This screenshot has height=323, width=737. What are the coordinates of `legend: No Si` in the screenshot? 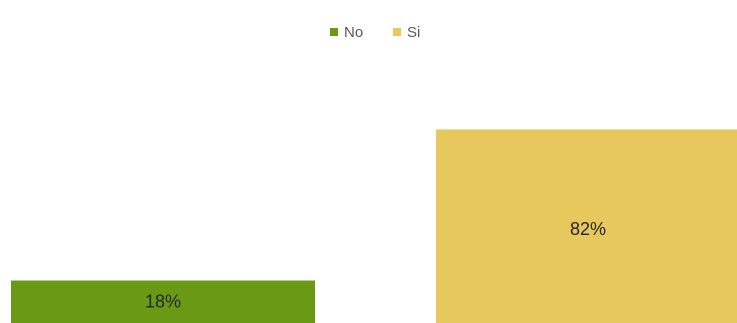 It's located at (375, 32).